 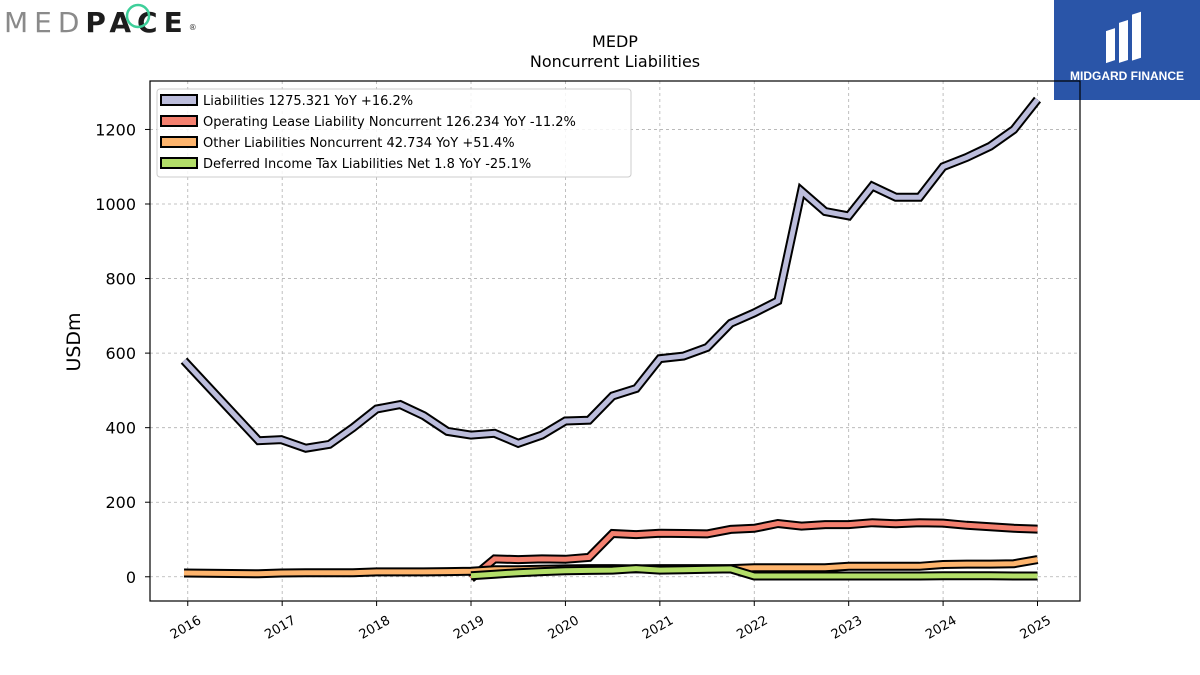 What do you see at coordinates (120, 428) in the screenshot?
I see `y-tick-label: 400` at bounding box center [120, 428].